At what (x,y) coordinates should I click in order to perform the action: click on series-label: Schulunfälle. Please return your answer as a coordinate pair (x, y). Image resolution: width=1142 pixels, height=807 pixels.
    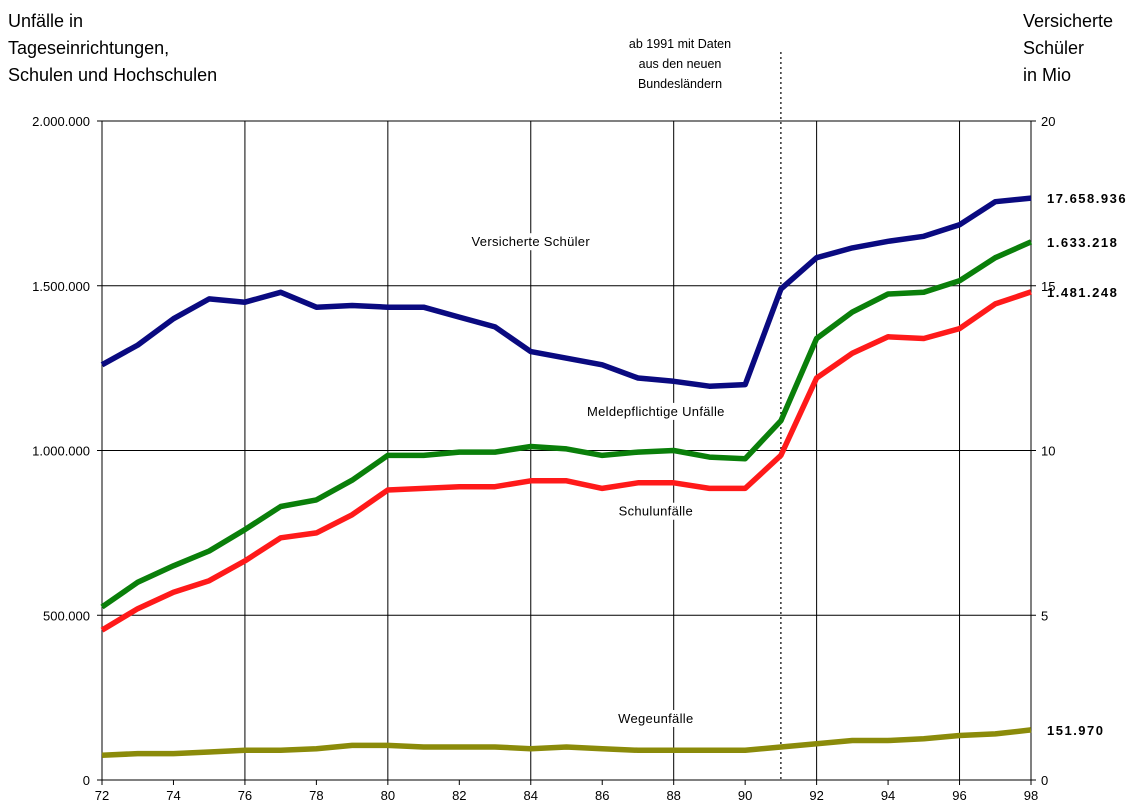
    Looking at the image, I should click on (656, 511).